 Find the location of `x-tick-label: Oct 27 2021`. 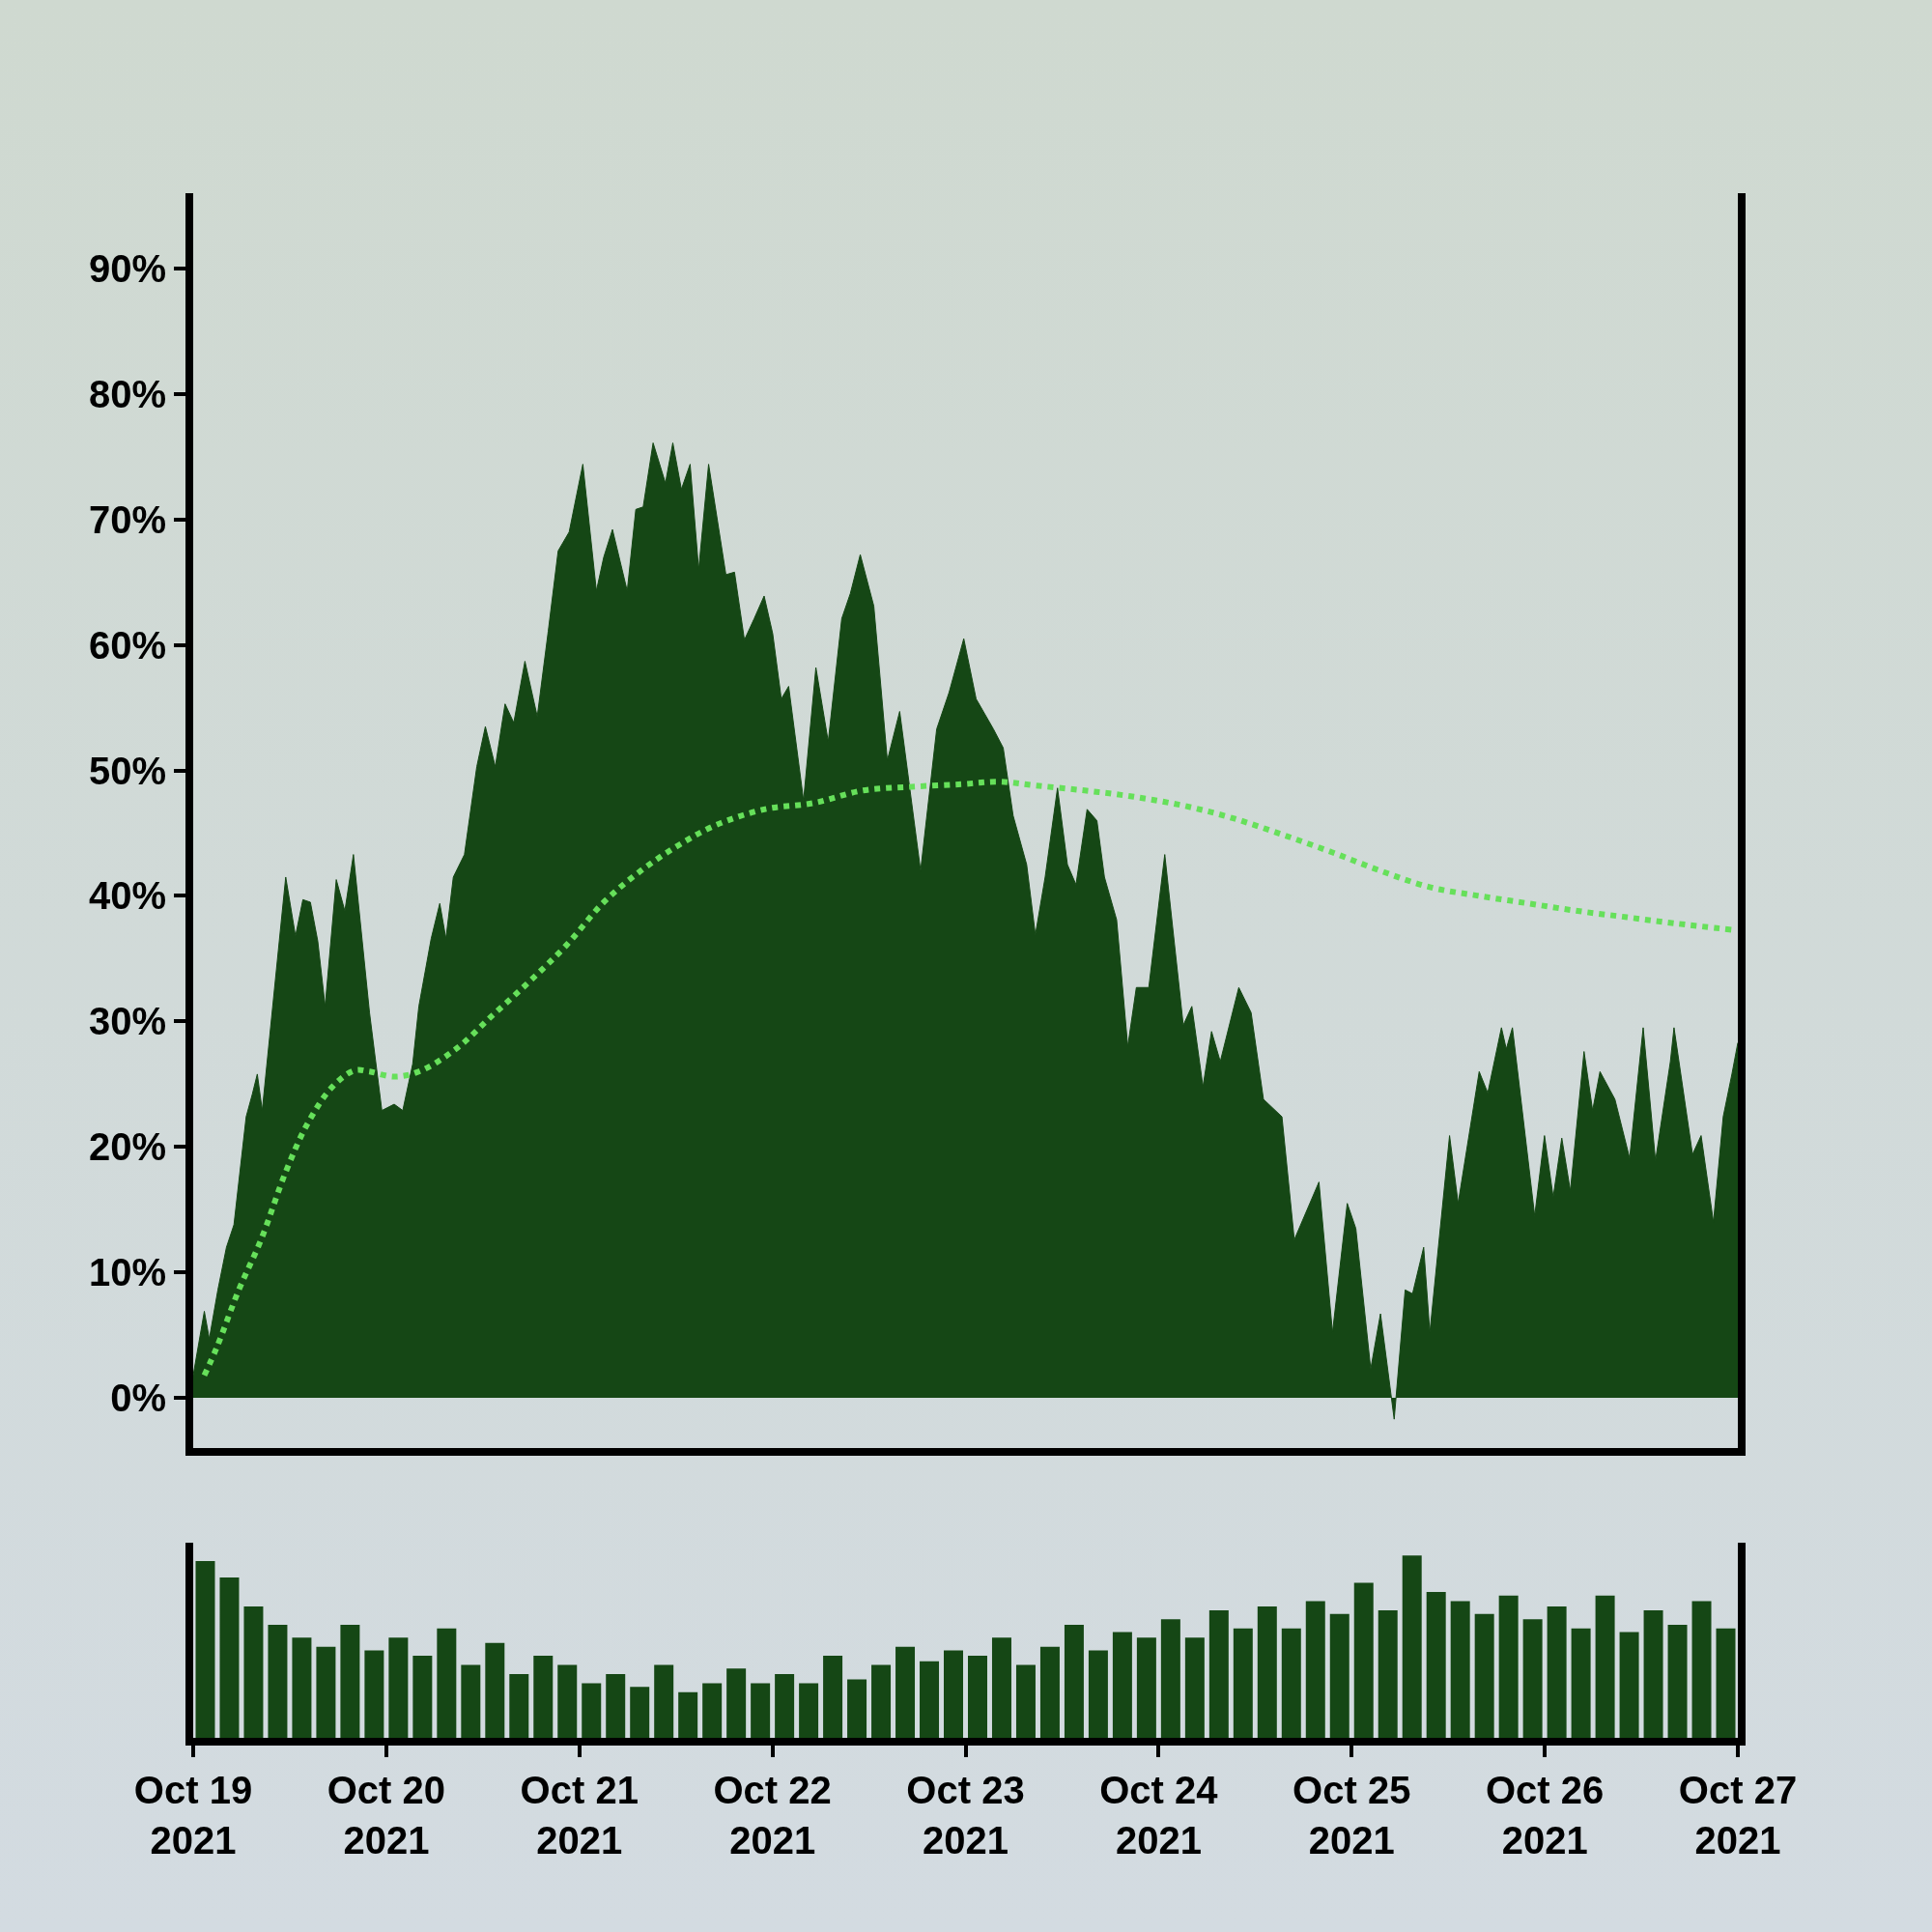

x-tick-label: Oct 27 2021 is located at coordinates (1738, 1815).